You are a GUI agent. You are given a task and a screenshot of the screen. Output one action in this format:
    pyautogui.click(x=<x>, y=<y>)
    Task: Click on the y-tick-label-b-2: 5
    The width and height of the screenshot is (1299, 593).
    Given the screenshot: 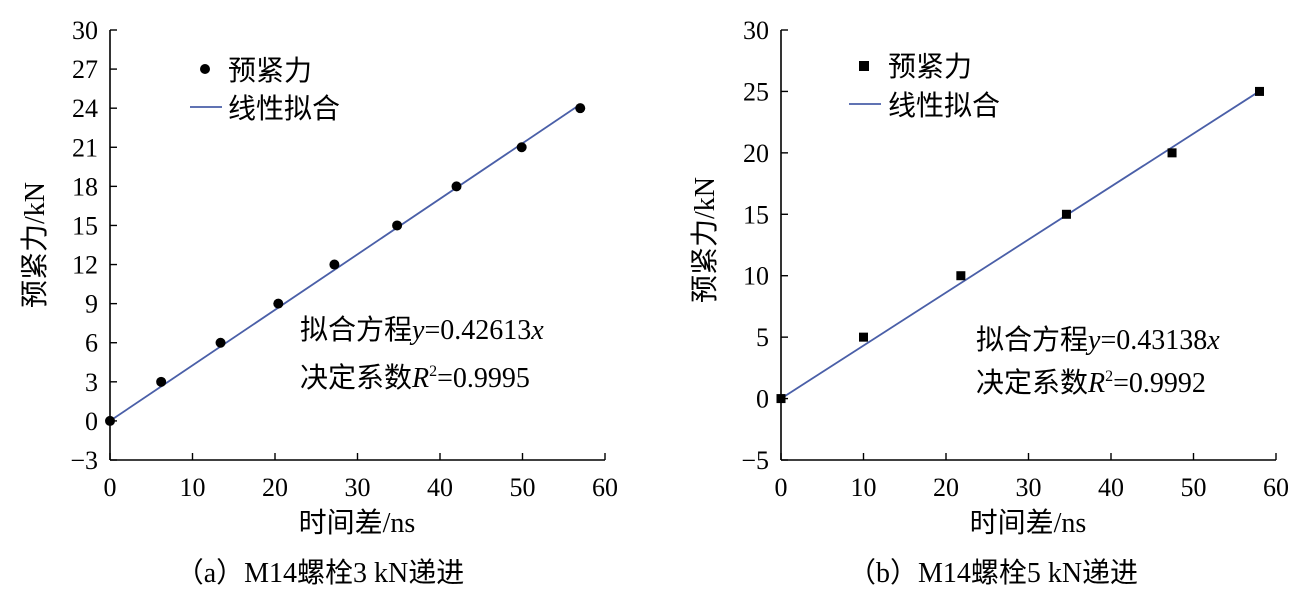 What is the action you would take?
    pyautogui.click(x=762, y=337)
    